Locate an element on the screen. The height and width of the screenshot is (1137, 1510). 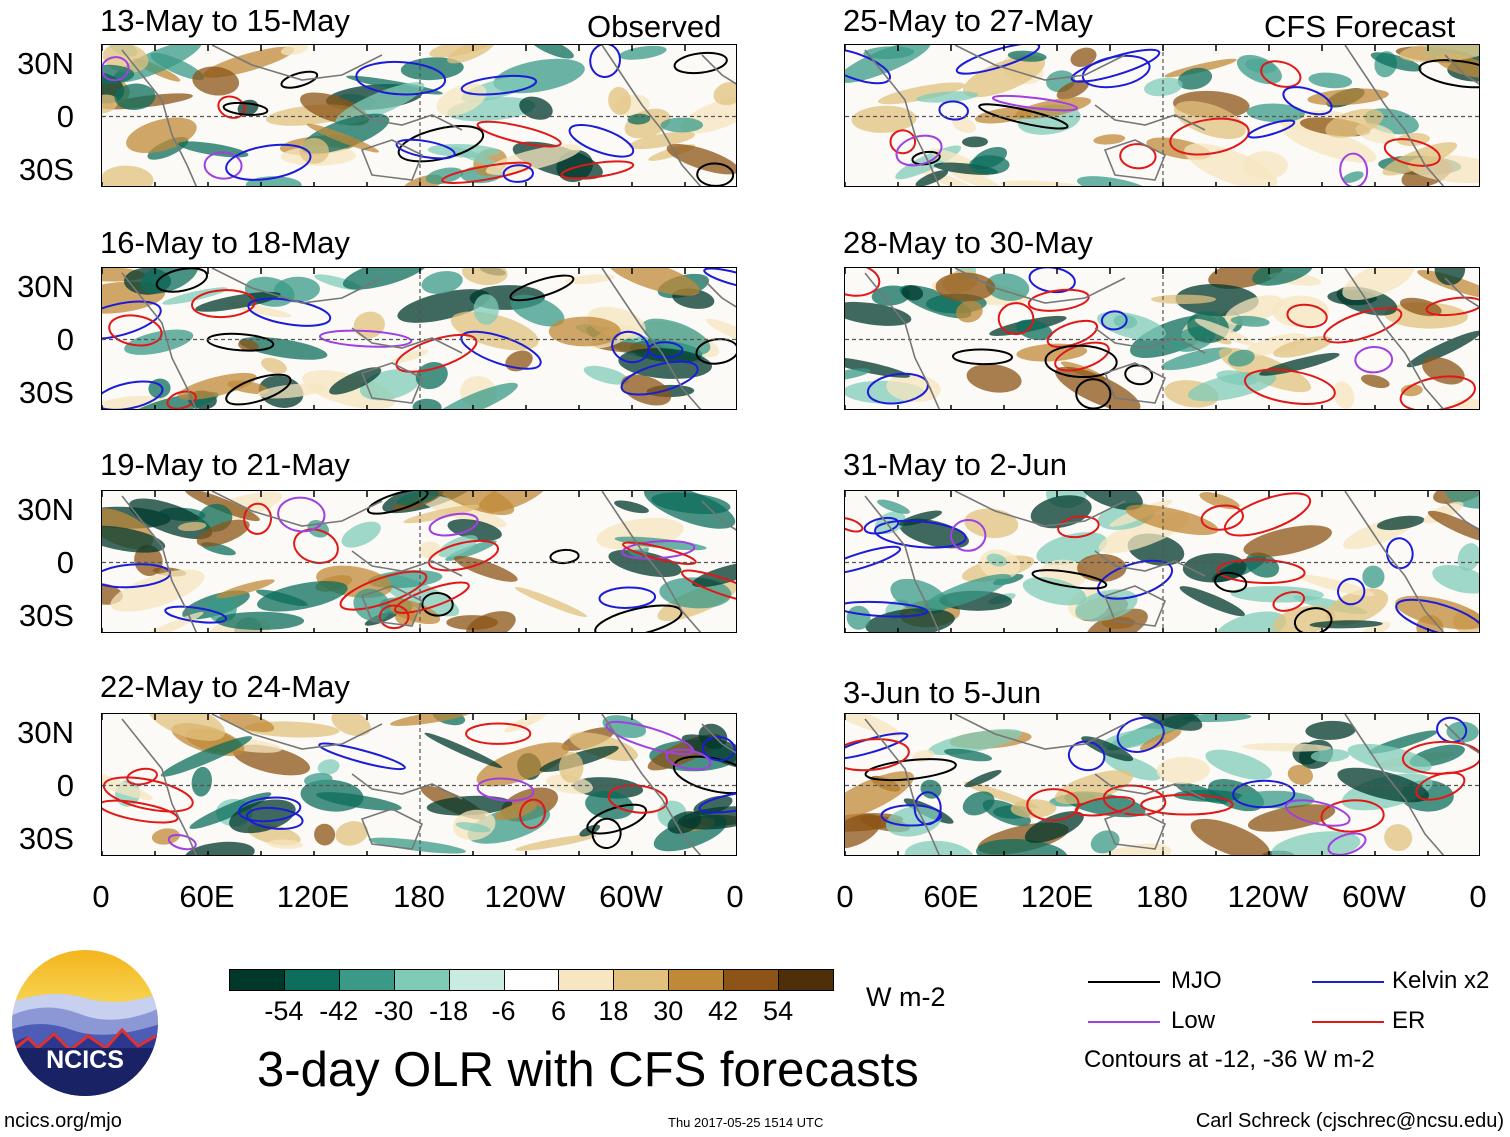
colorbar-label-6: 18 is located at coordinates (613, 1011).